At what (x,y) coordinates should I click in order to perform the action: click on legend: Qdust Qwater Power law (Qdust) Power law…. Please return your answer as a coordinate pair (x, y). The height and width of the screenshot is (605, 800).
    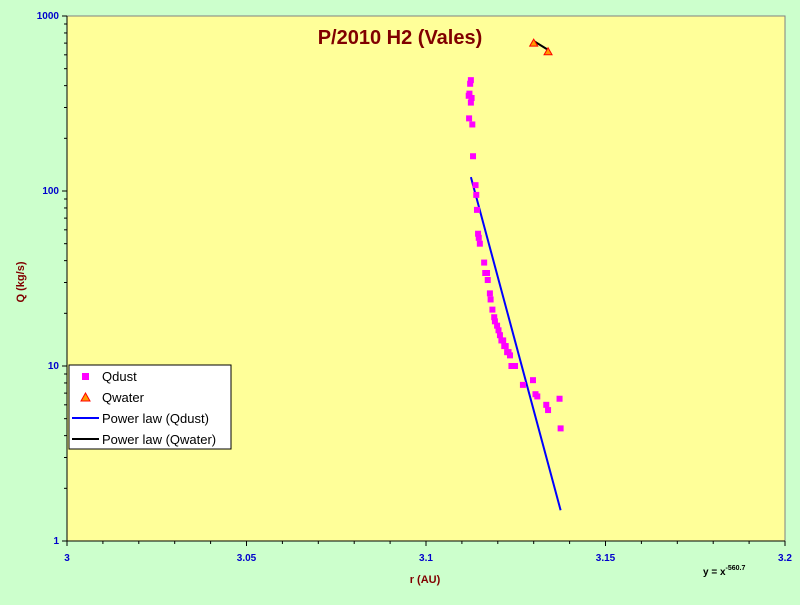
    Looking at the image, I should click on (150, 407).